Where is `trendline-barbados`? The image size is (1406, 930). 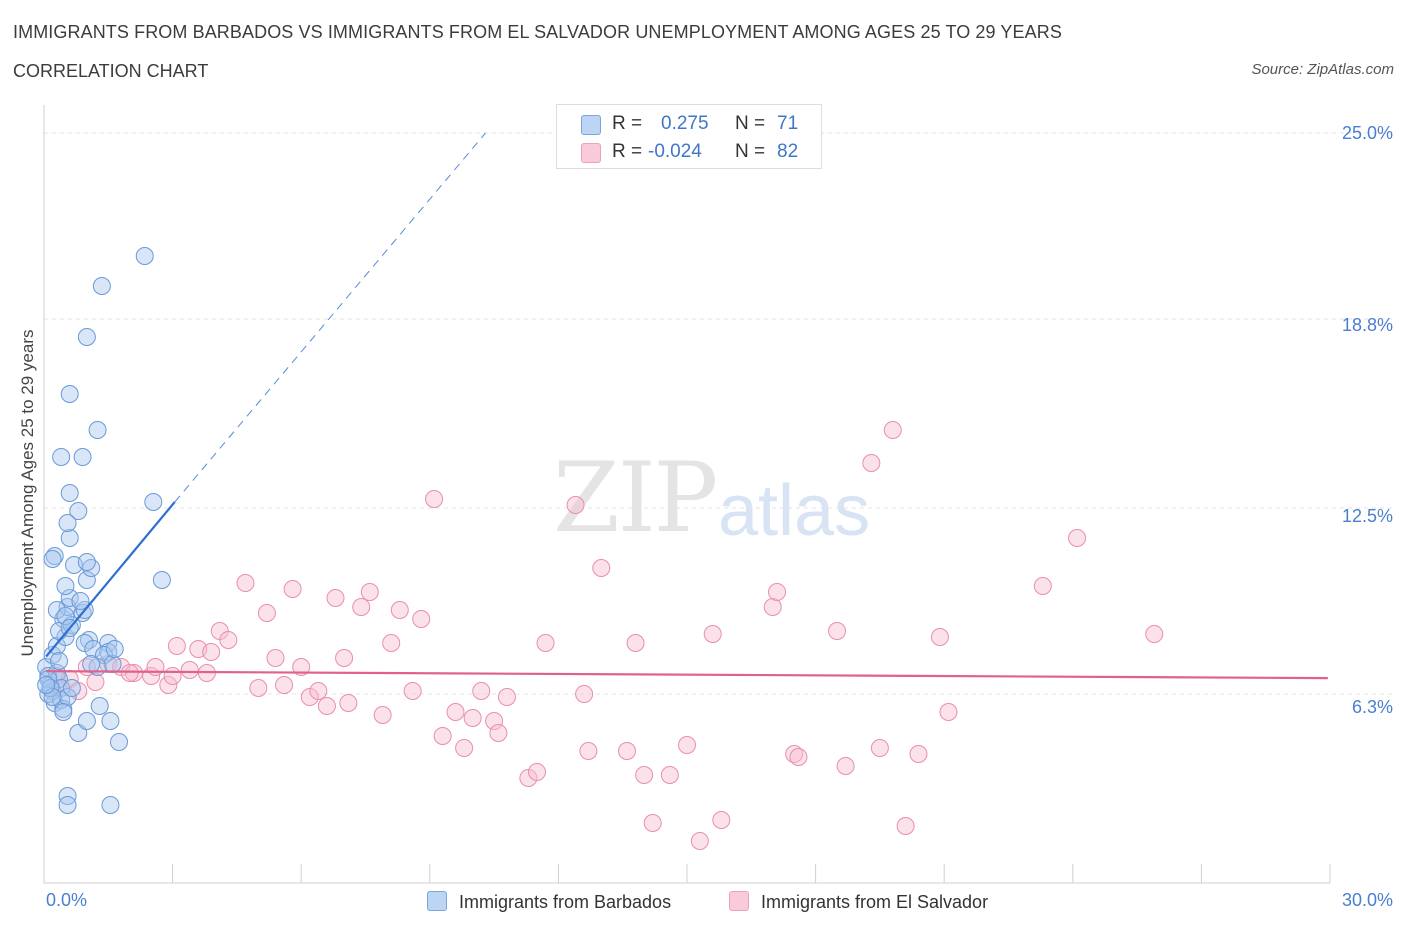 trendline-barbados is located at coordinates (110, 579).